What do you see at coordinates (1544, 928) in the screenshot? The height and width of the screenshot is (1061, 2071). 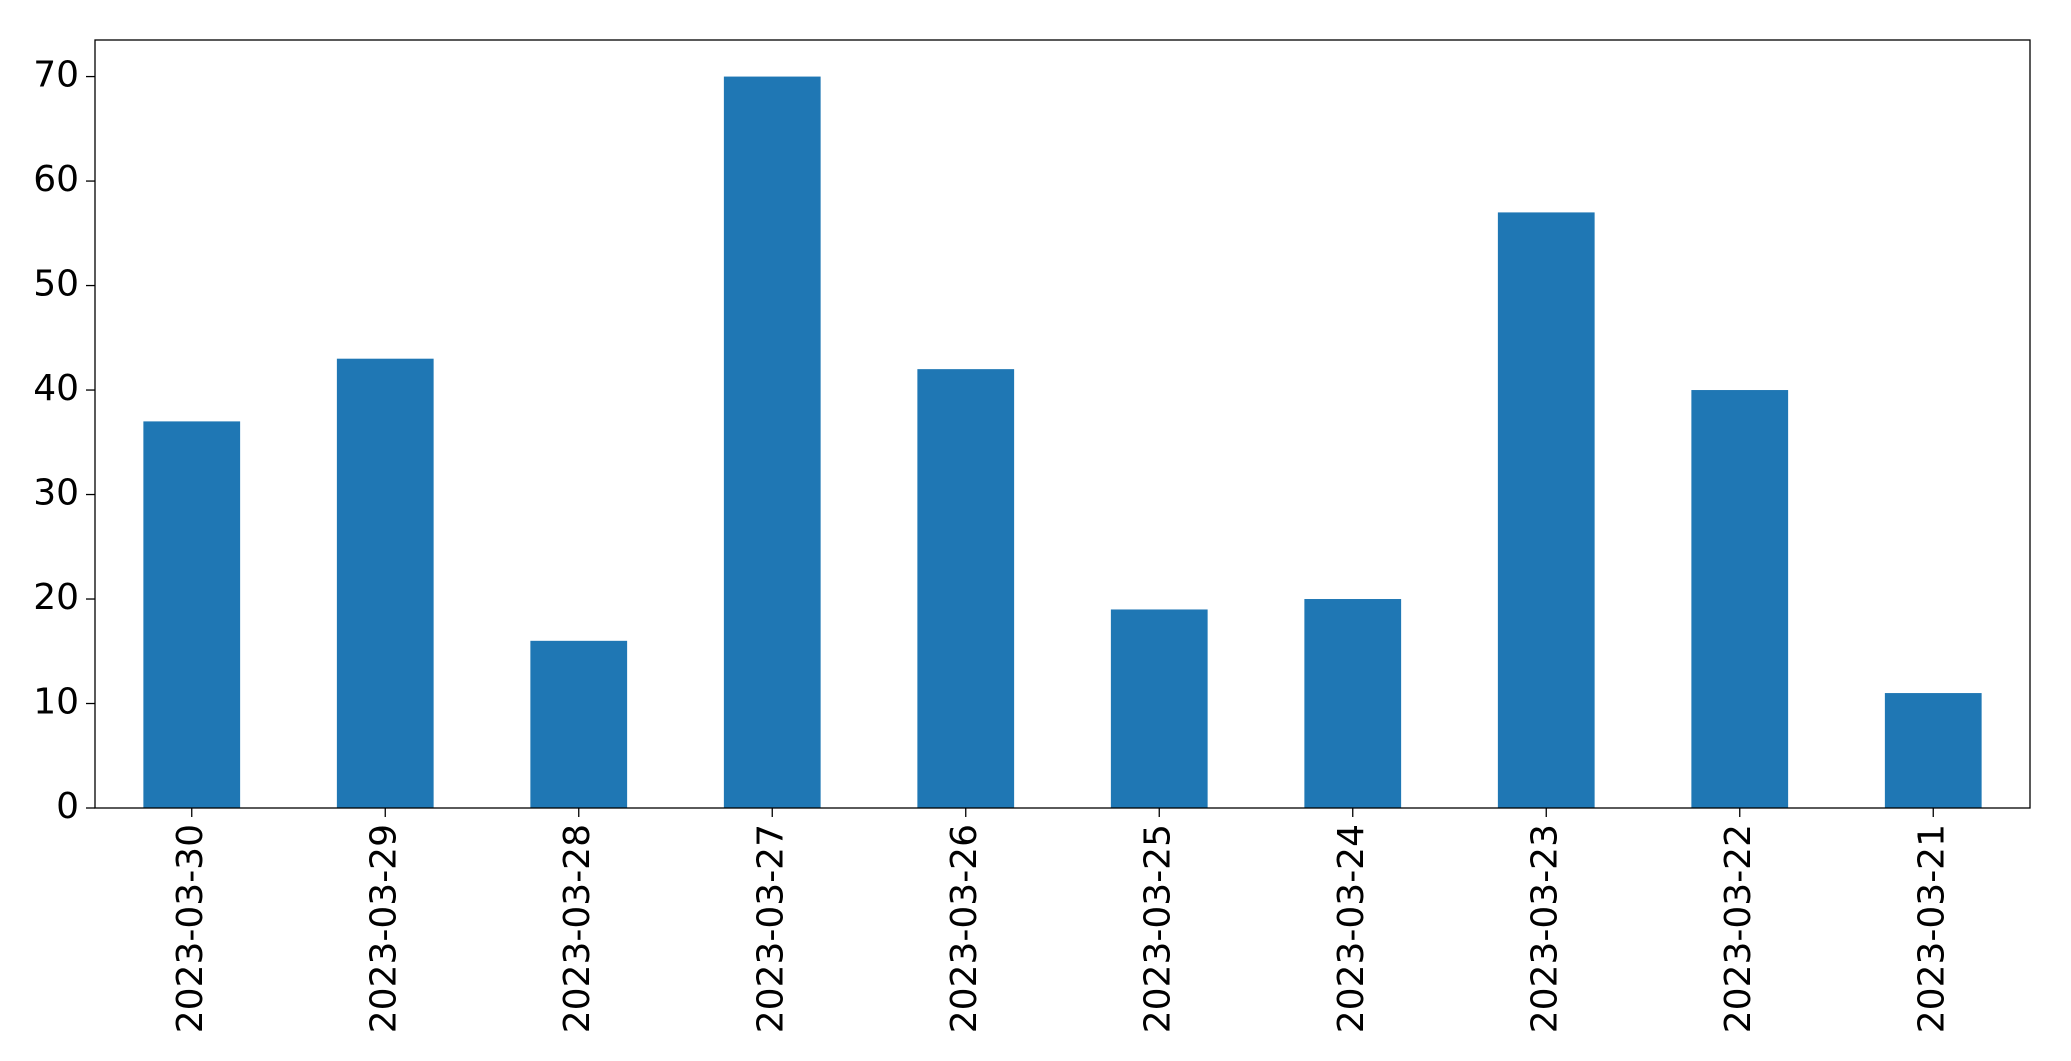 I see `x-tick-label: 2023-03-23` at bounding box center [1544, 928].